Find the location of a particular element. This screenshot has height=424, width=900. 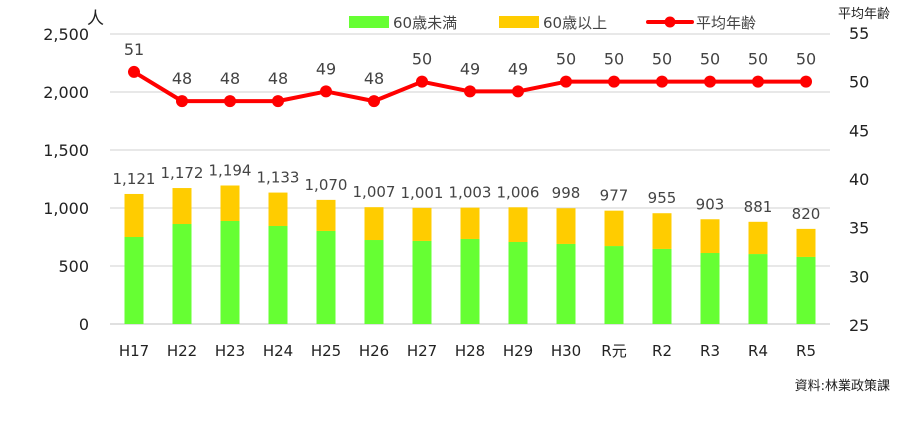

legend-item: 60歳以上 is located at coordinates (553, 23).